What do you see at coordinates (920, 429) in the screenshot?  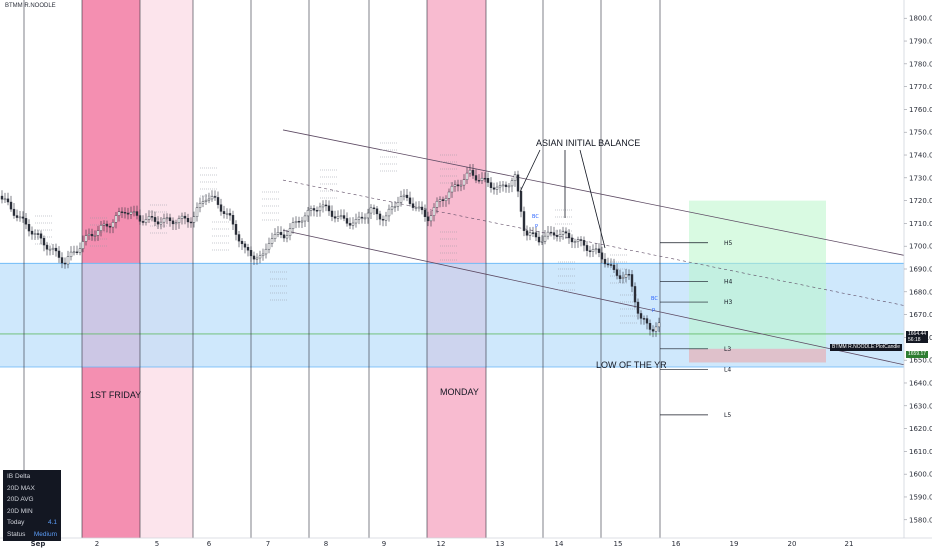 I see `y-tick-label: 1620.00` at bounding box center [920, 429].